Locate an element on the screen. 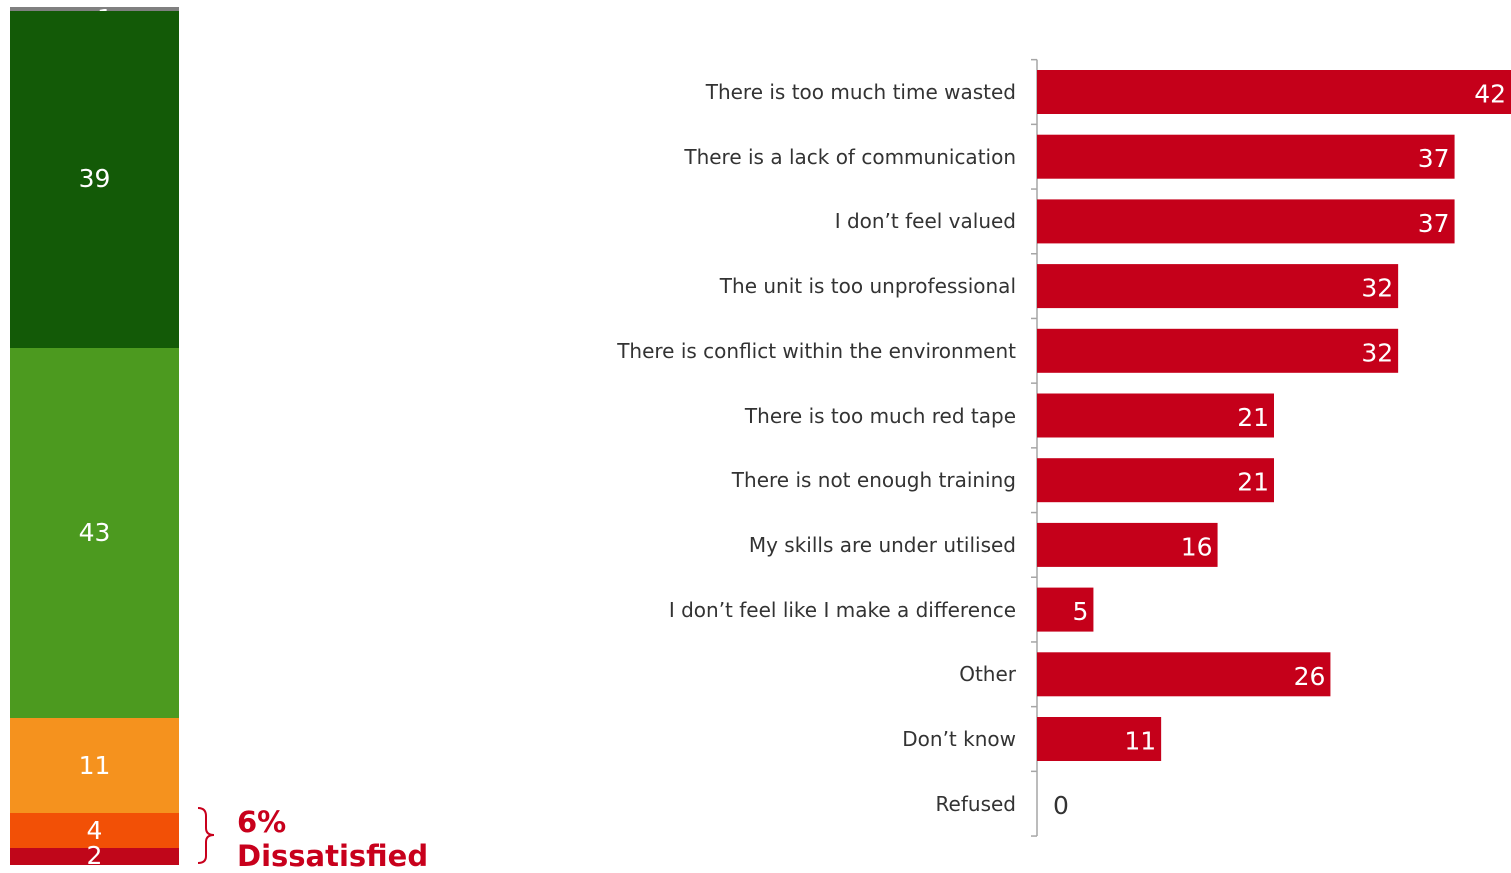 The image size is (1511, 873). category-label: There is too much red tape is located at coordinates (880, 415).